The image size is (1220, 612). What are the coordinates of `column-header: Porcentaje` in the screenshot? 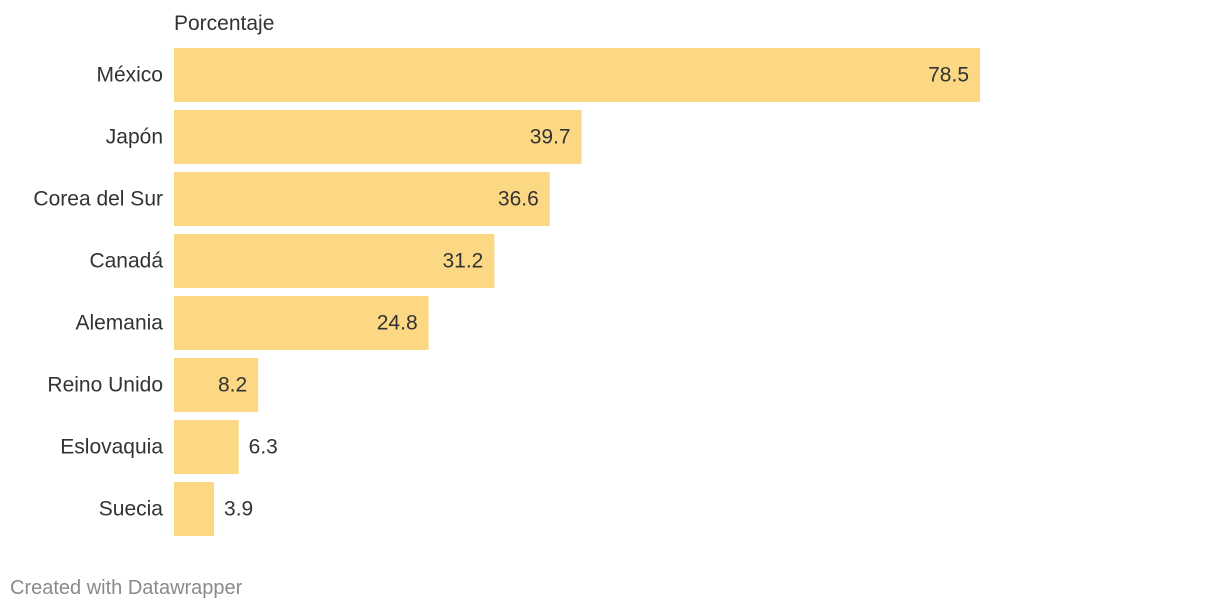 It's located at (224, 23).